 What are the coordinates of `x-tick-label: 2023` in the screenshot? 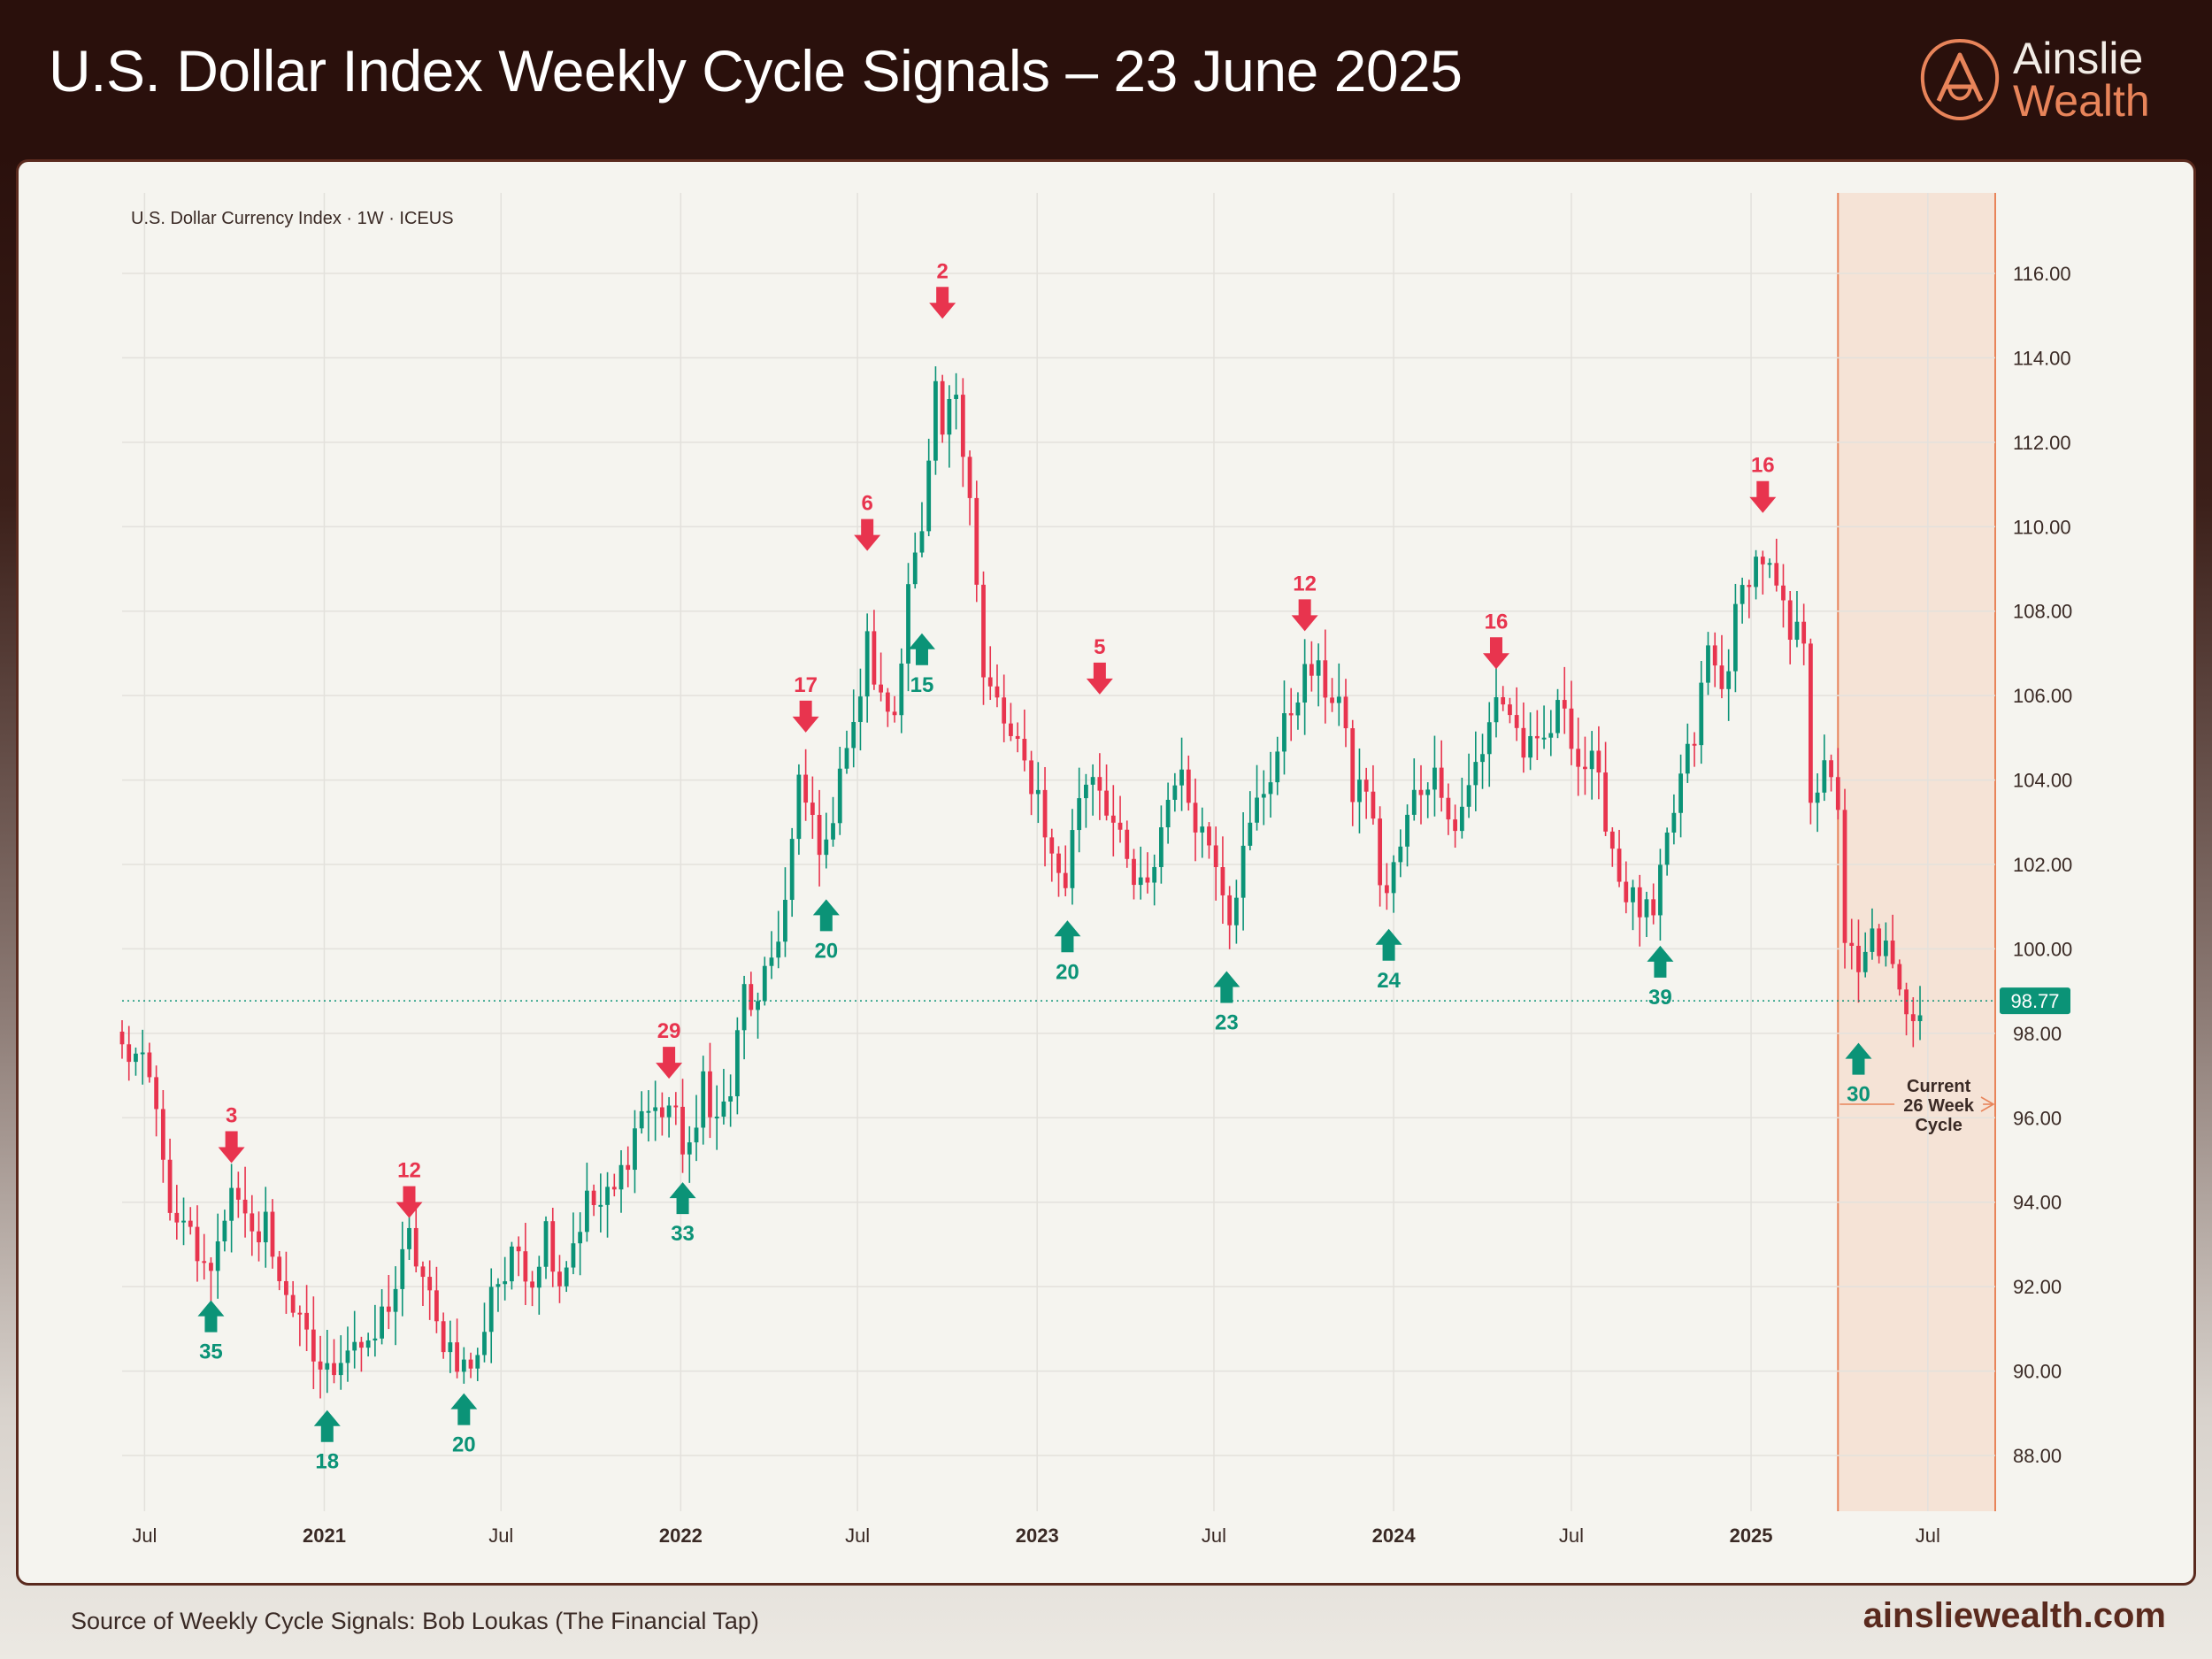 It's located at (1037, 1536).